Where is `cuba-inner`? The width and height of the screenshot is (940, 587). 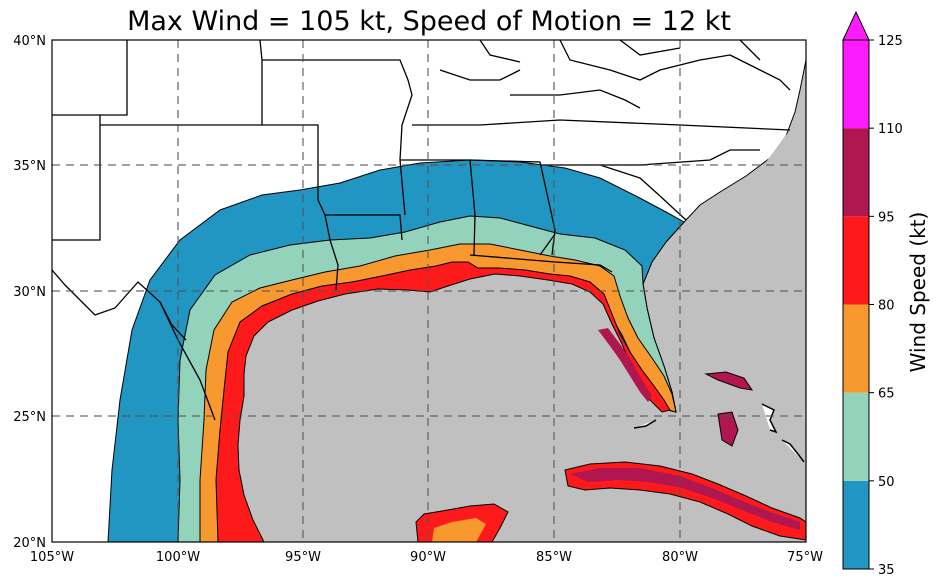
cuba-inner is located at coordinates (685, 499).